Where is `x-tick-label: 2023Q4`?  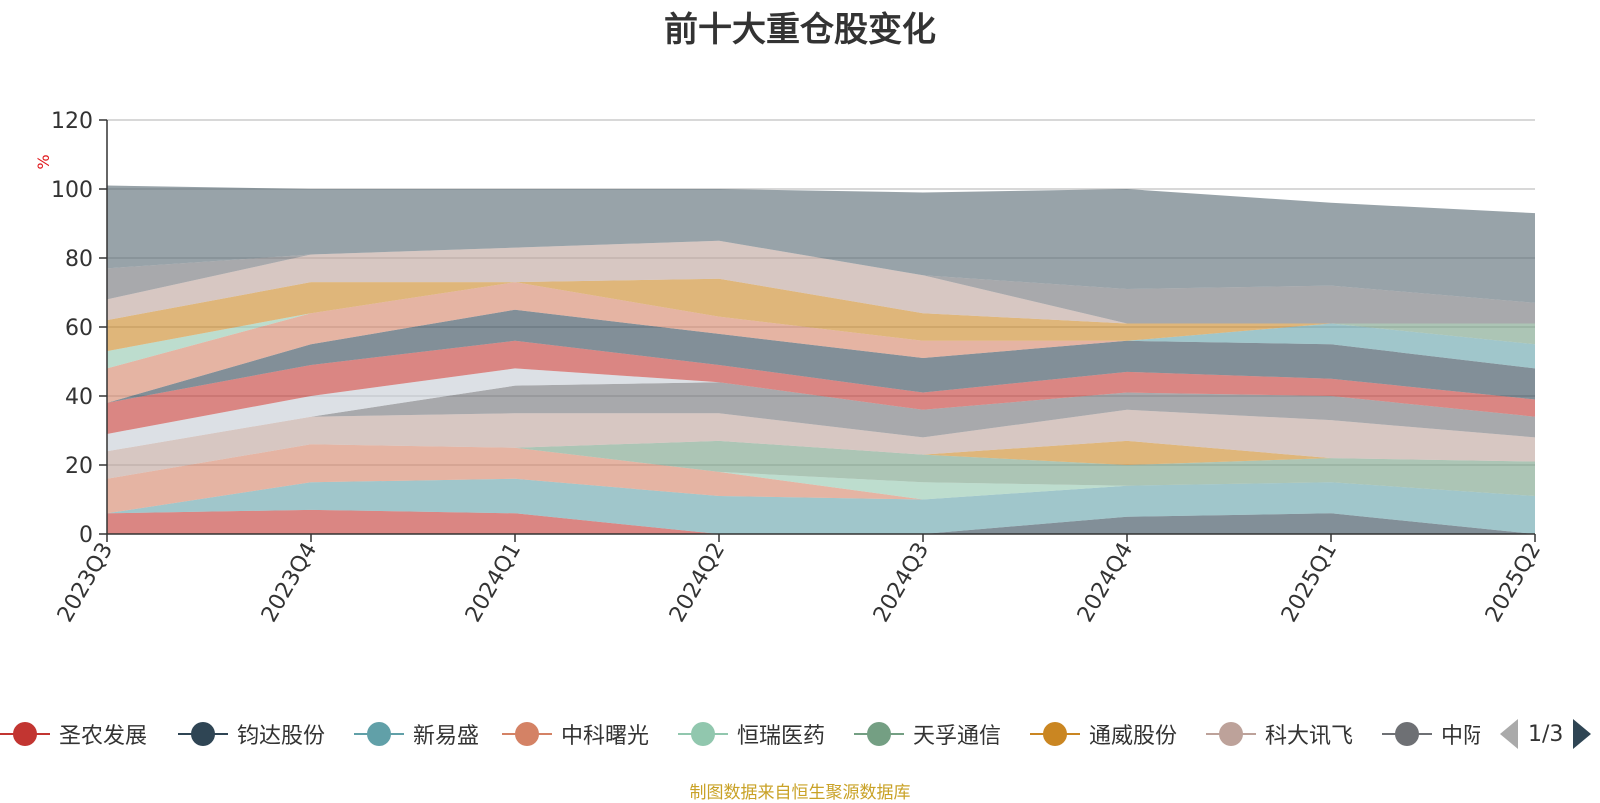 x-tick-label: 2023Q4 is located at coordinates (289, 583).